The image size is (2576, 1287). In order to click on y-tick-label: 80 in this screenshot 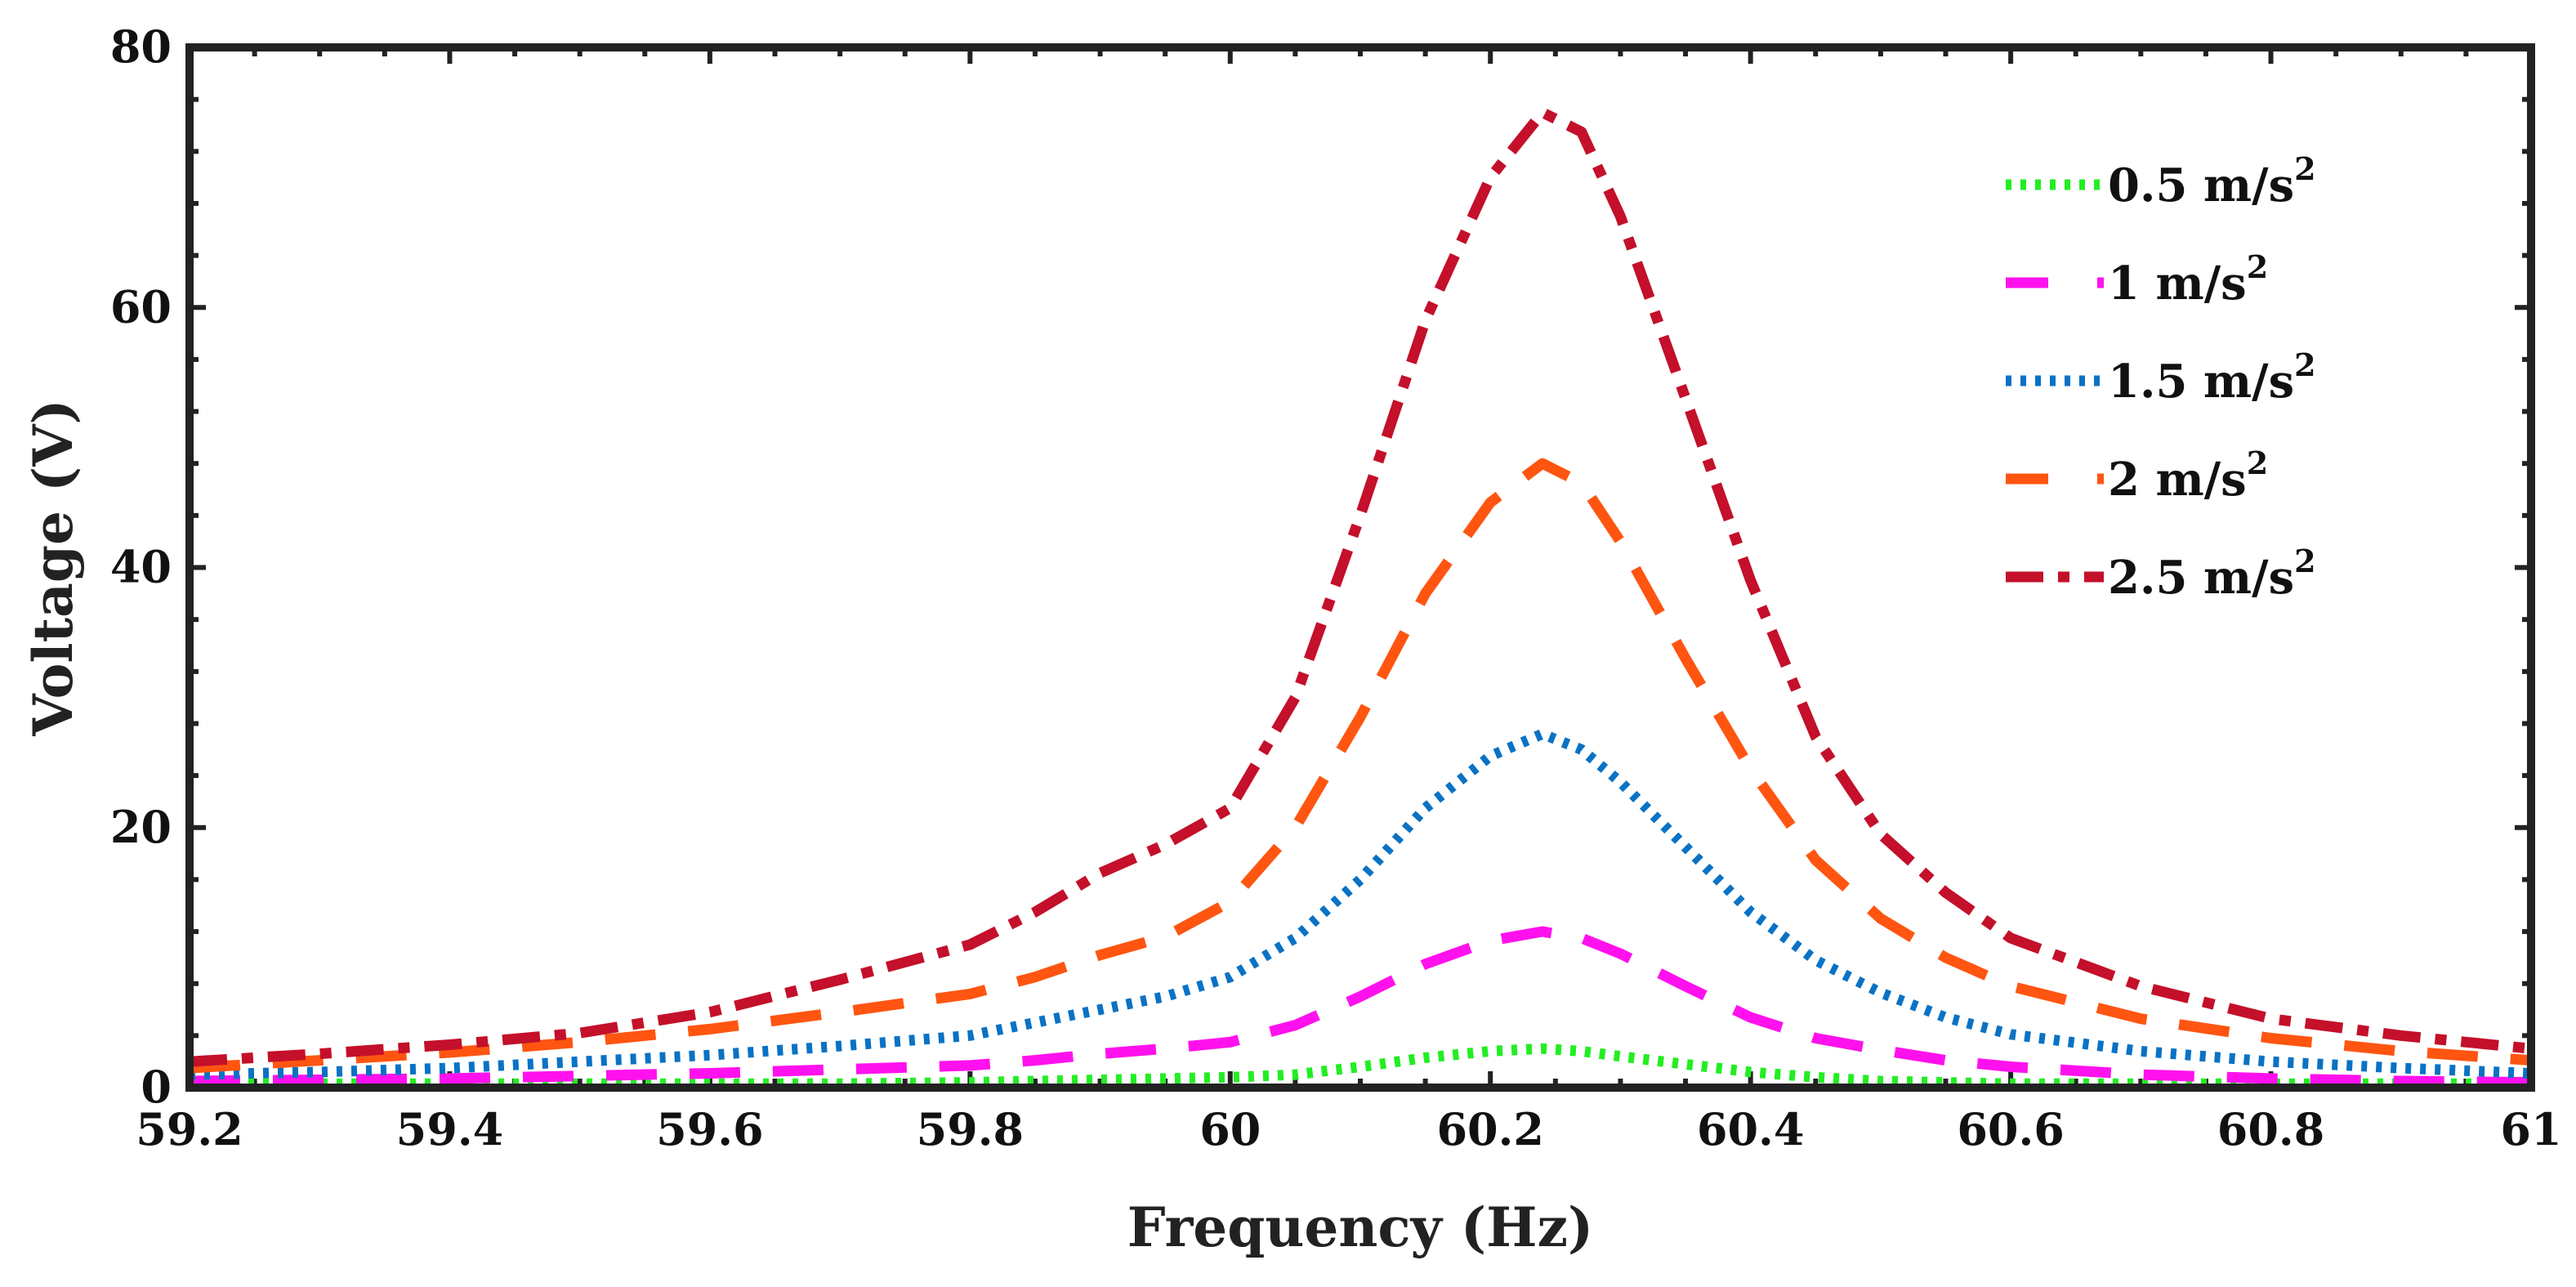, I will do `click(141, 46)`.